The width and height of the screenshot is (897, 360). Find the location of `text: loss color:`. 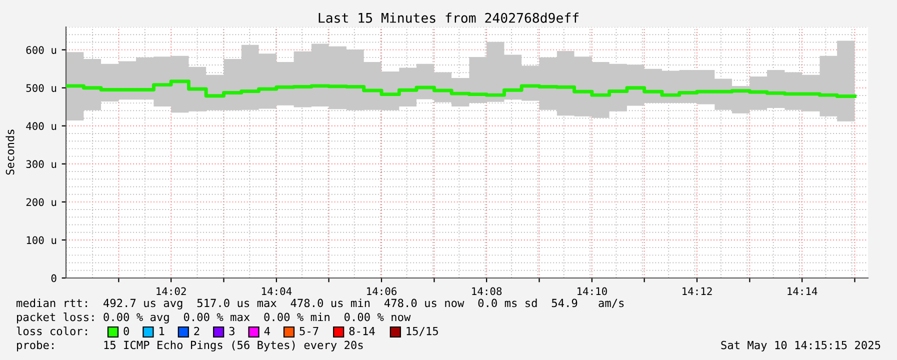

text: loss color: is located at coordinates (51, 331).